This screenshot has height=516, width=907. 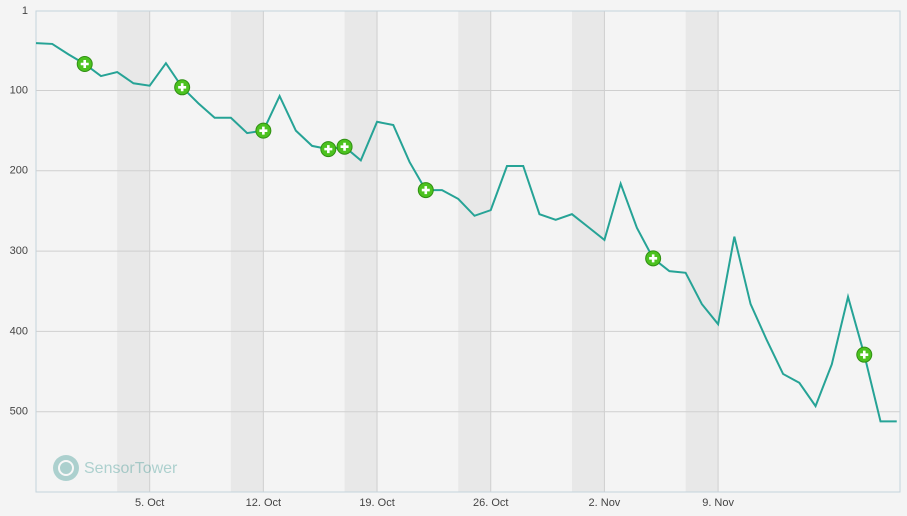 I want to click on watermark-icon-inner, so click(x=66, y=468).